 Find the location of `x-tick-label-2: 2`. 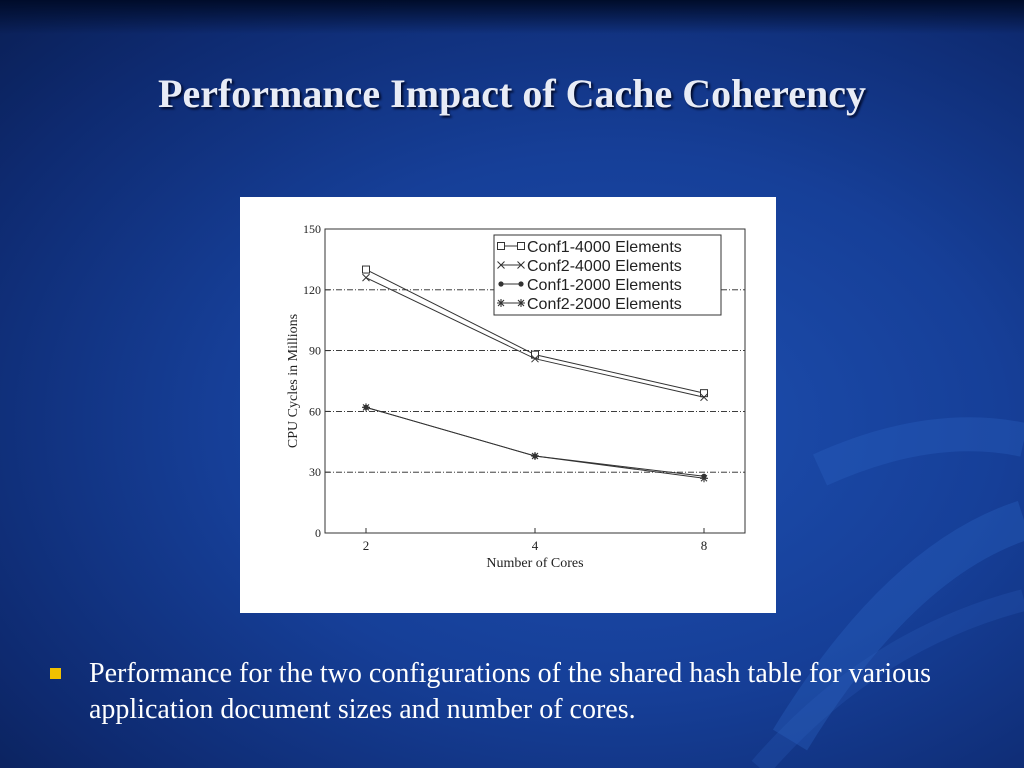

x-tick-label-2: 2 is located at coordinates (366, 545).